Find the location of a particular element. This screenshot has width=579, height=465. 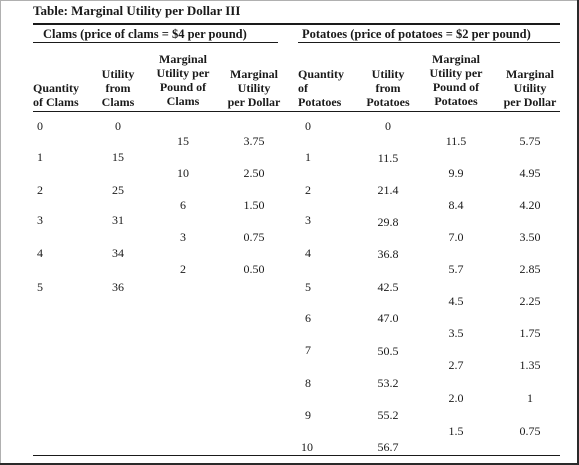

header-rule is located at coordinates (296, 111).